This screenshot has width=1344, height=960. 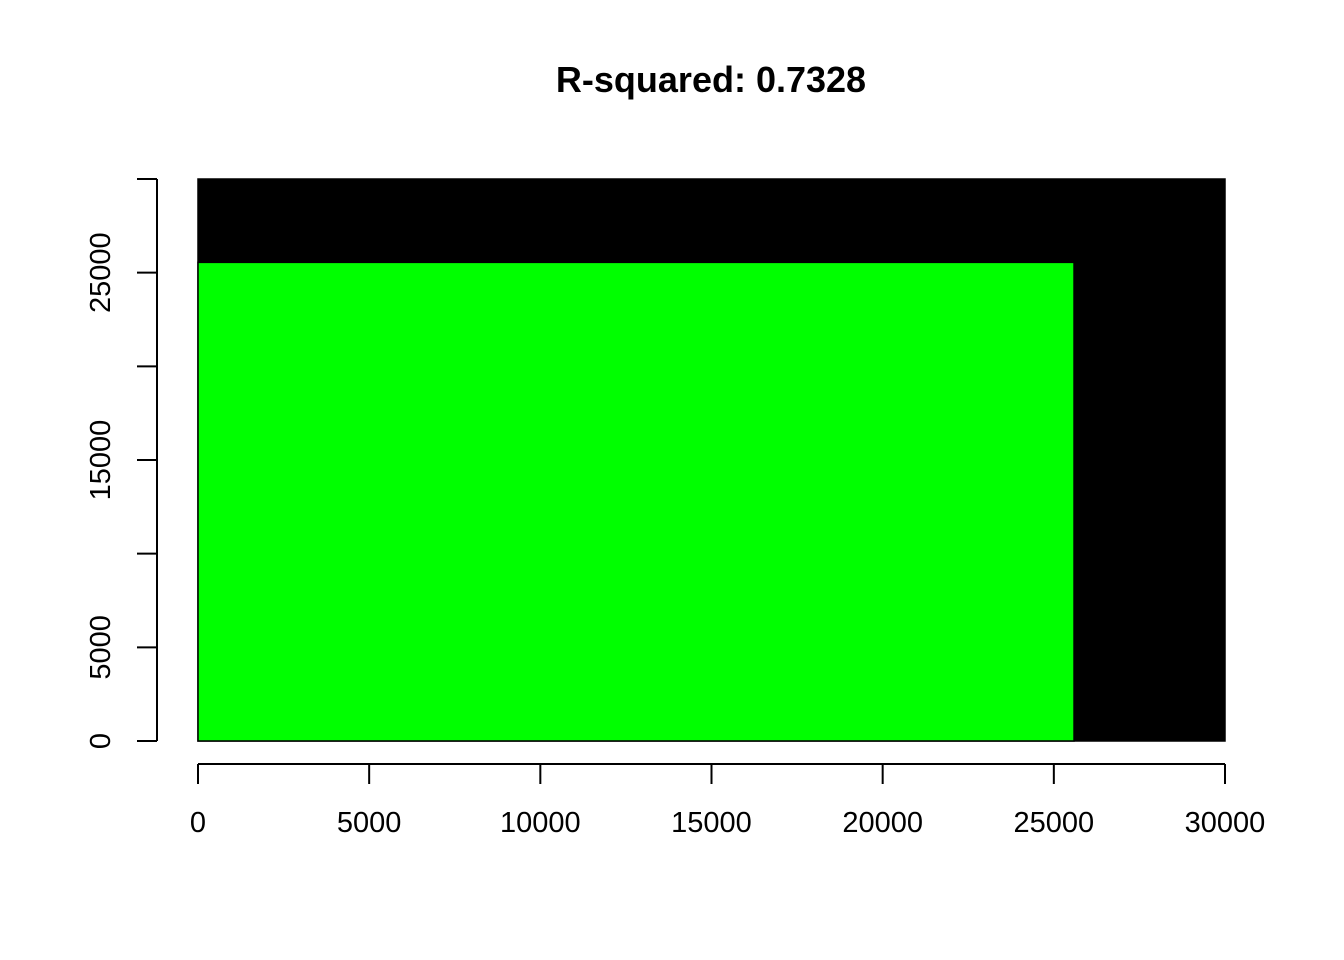 I want to click on y-tick-label: 25000, so click(x=101, y=272).